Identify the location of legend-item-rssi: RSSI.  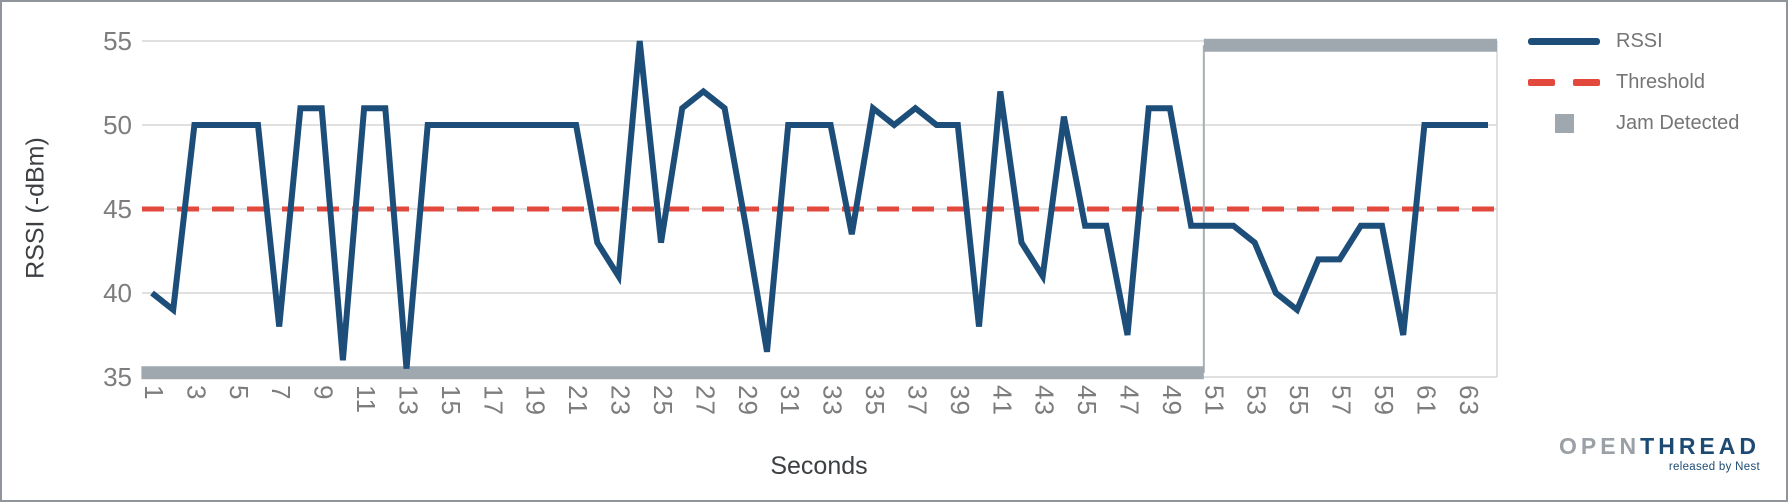
(1633, 41).